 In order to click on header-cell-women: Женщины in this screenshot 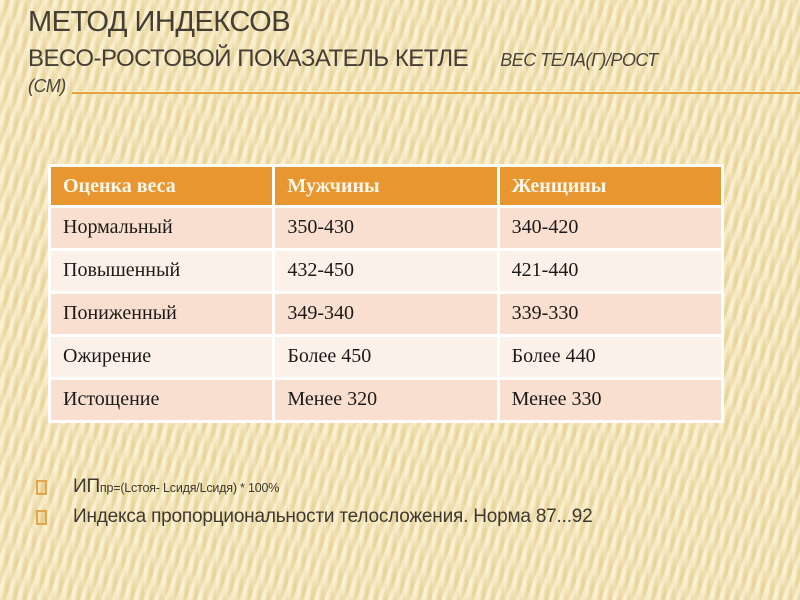, I will do `click(610, 186)`.